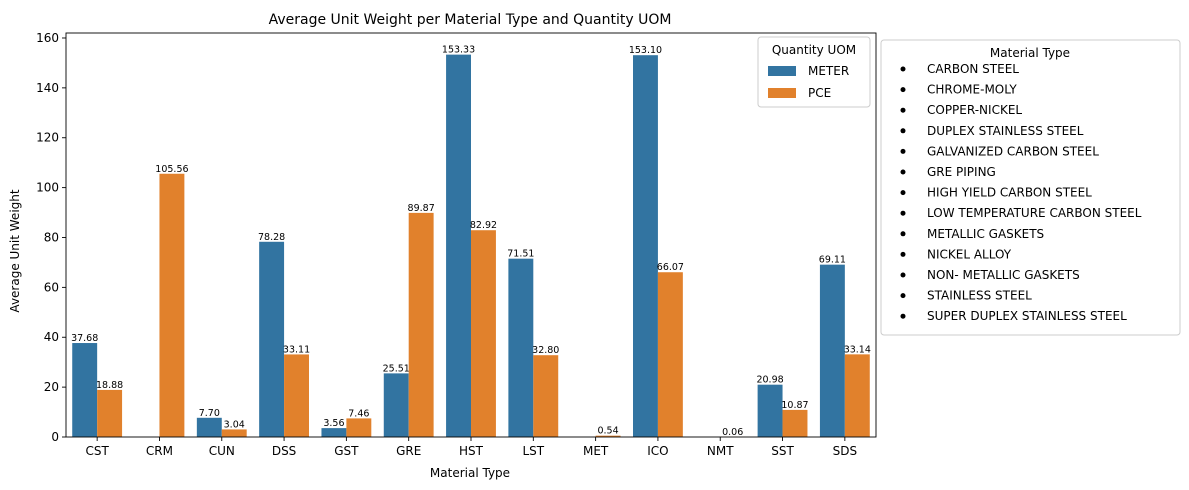 The height and width of the screenshot is (490, 1189). I want to click on material-legend-item: NON- METALLIC GASKETS, so click(1003, 275).